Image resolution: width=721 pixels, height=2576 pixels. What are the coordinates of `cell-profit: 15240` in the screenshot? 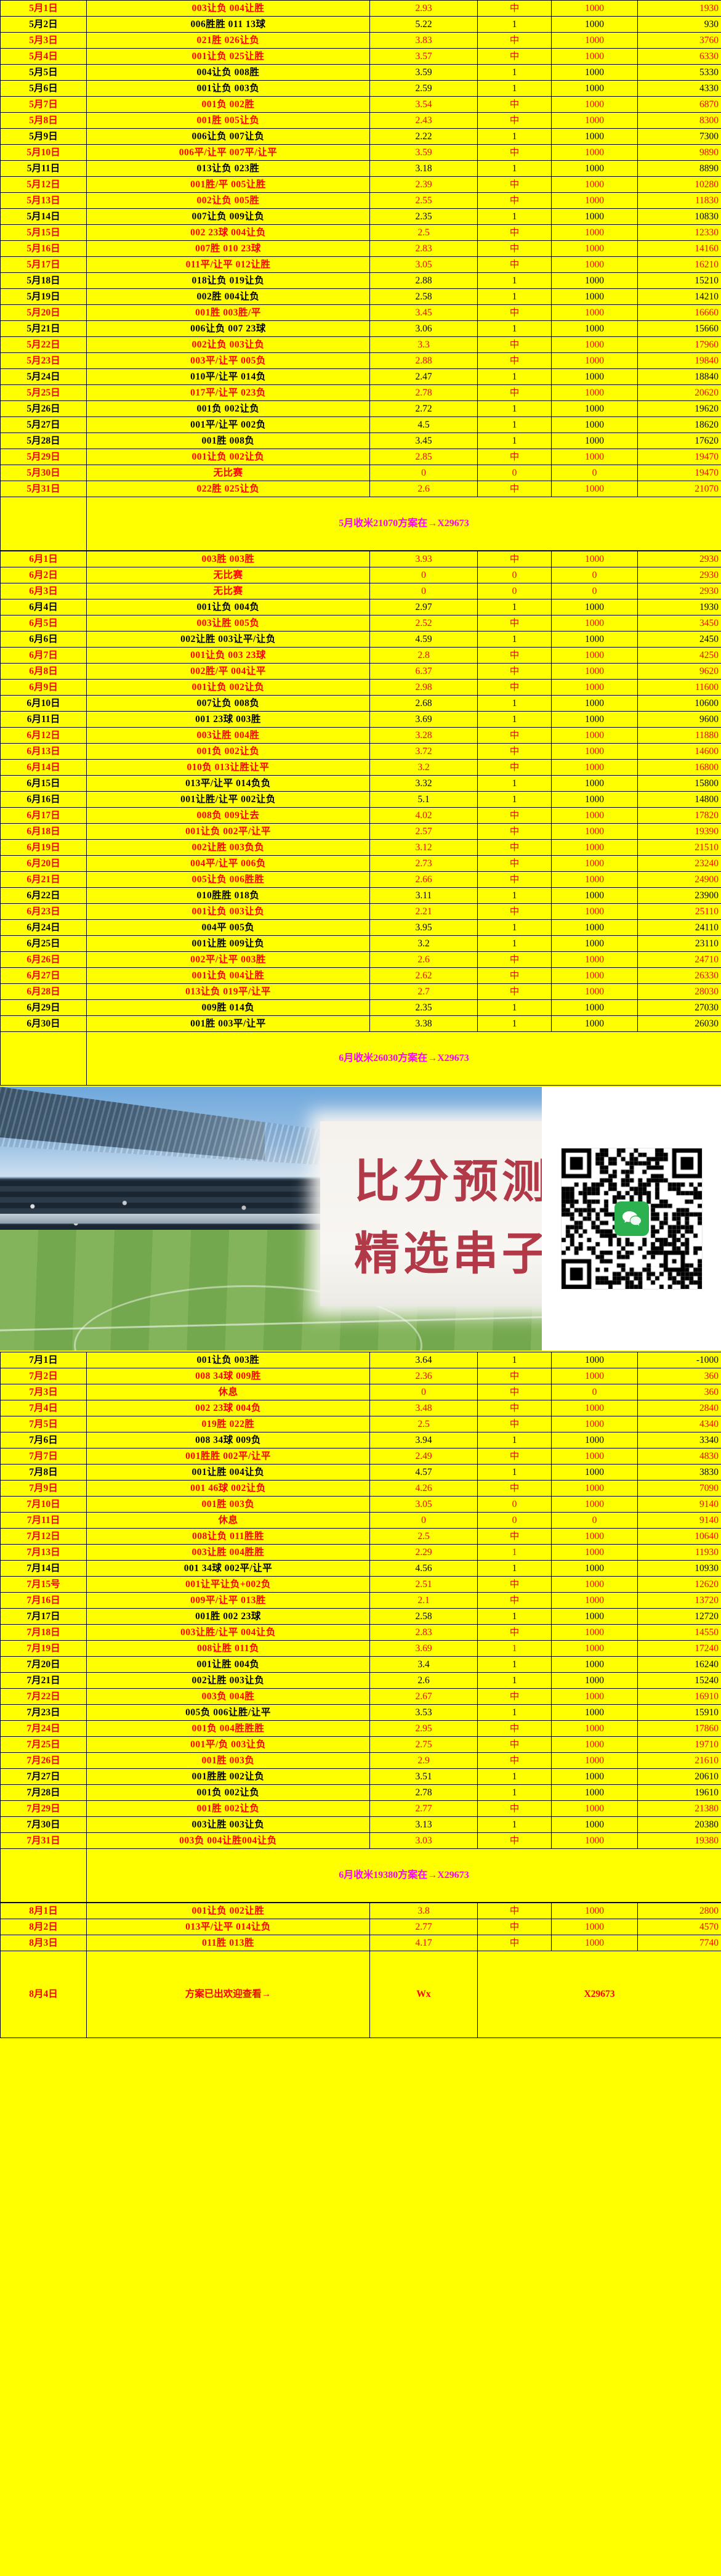 It's located at (679, 1680).